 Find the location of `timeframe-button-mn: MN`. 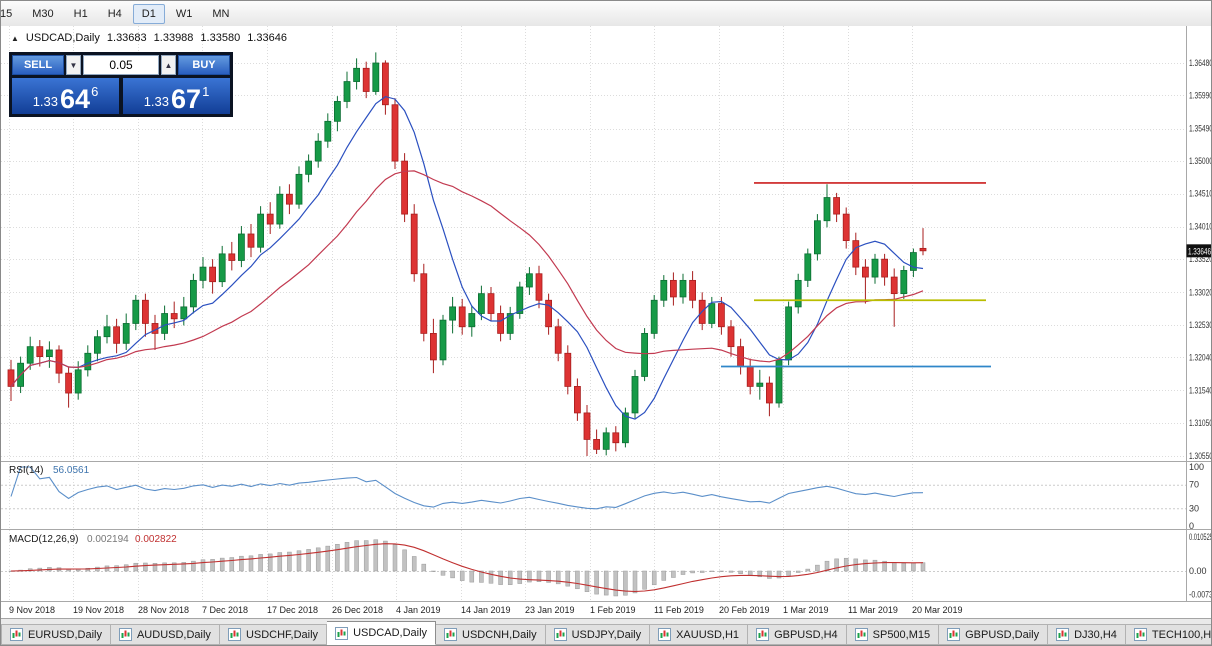

timeframe-button-mn: MN is located at coordinates (220, 14).